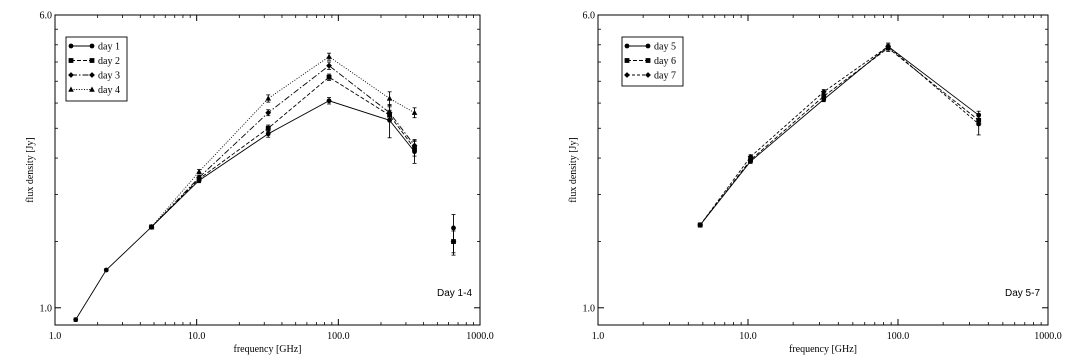 The height and width of the screenshot is (356, 1068). I want to click on legend: day 5 day 6 day 7, so click(652, 61).